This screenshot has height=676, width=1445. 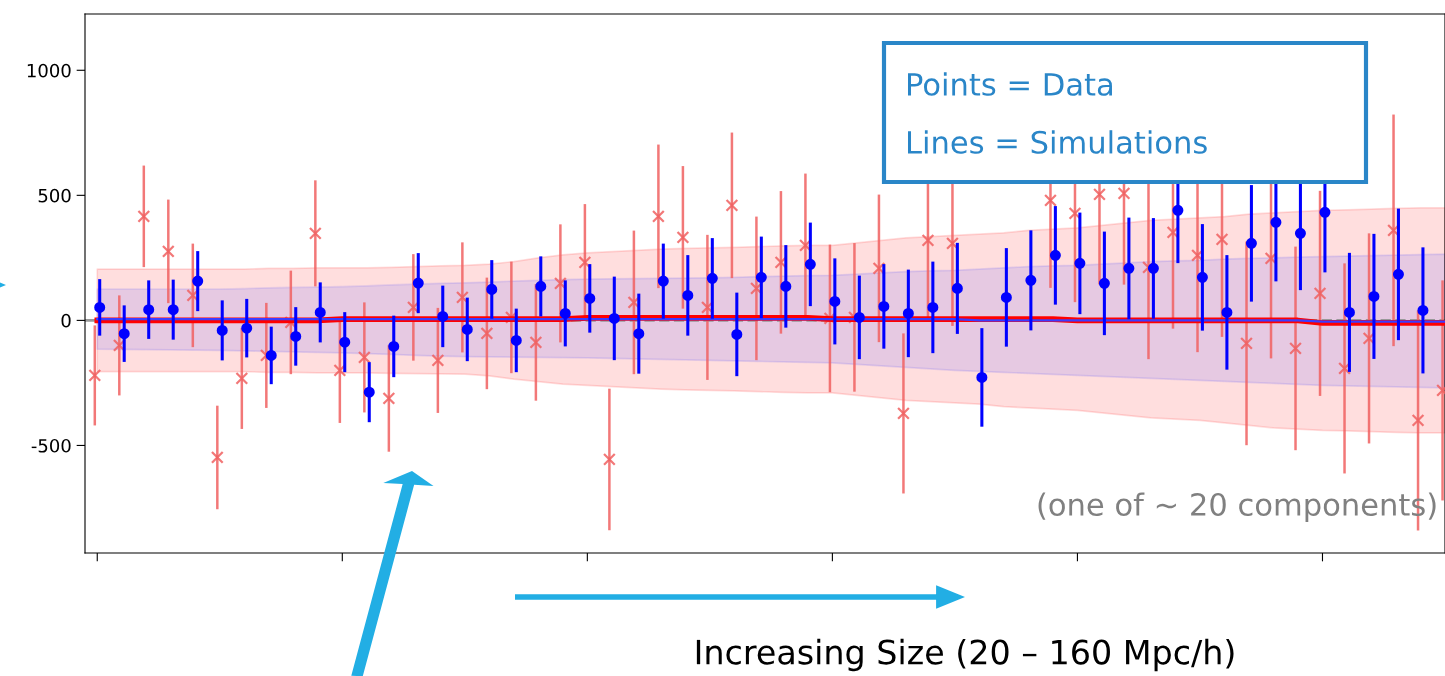 I want to click on y-tick-label: 0, so click(x=66, y=320).